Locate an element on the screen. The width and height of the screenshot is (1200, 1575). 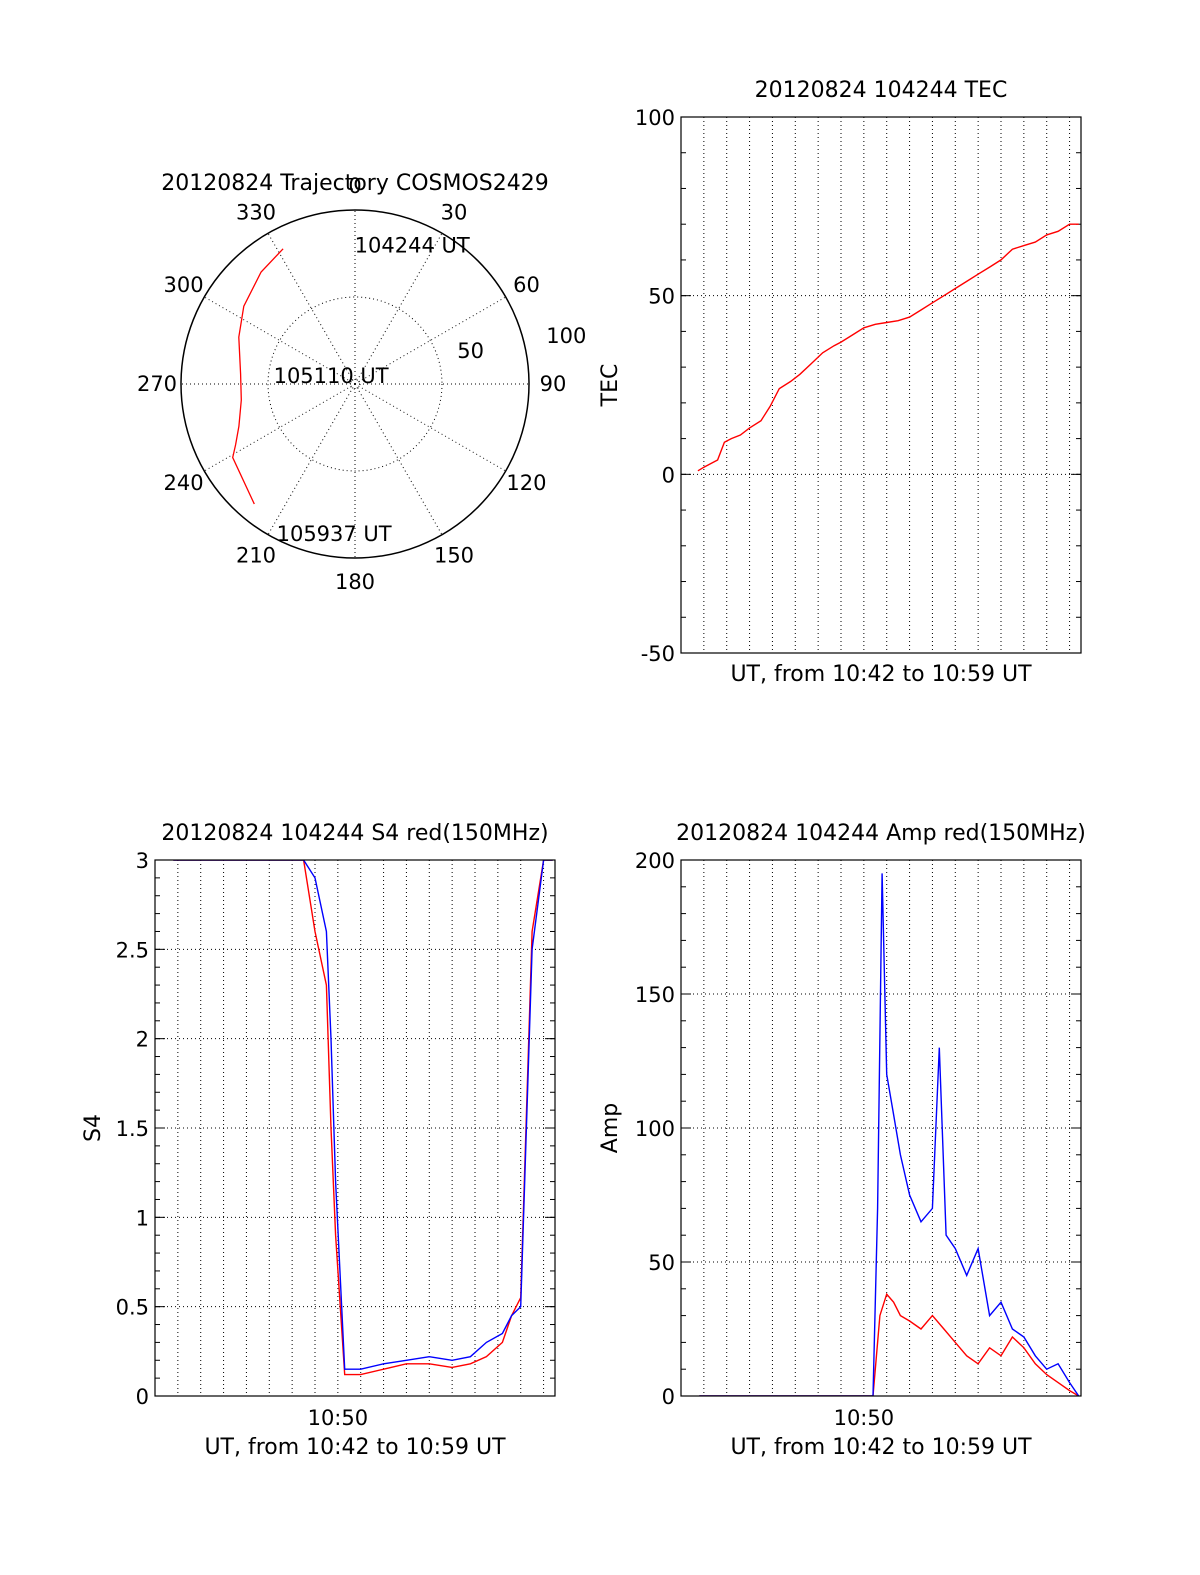
tec-ytick-label: -50 is located at coordinates (658, 654).